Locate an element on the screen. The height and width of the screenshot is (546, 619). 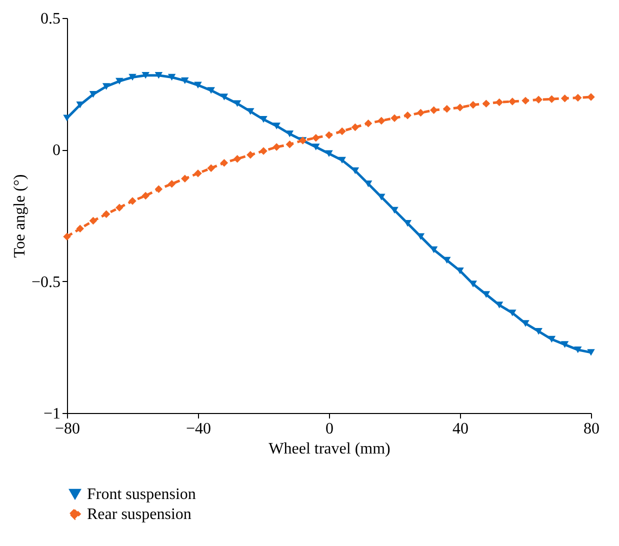
y-tick-label: −0.5 is located at coordinates (45, 282).